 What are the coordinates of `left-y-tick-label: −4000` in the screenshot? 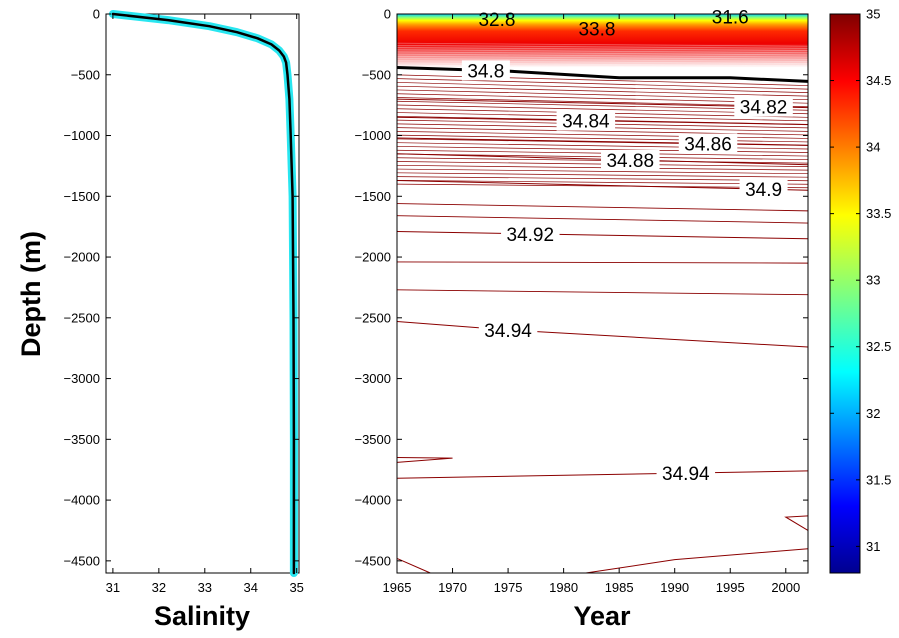 It's located at (81, 500).